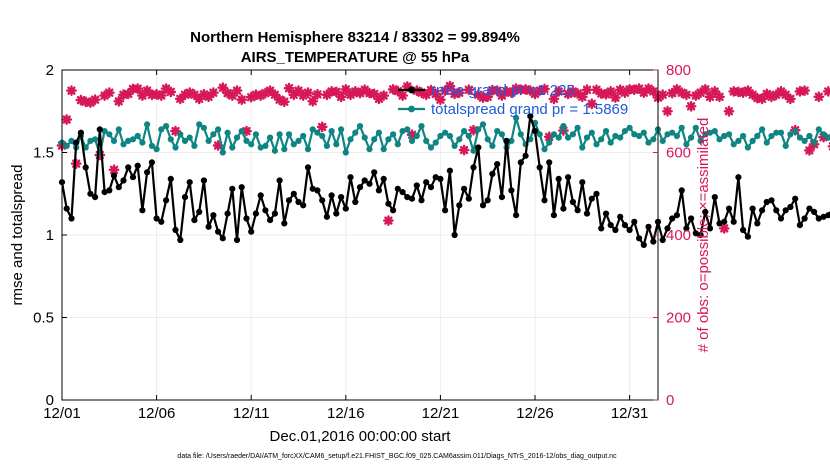 The height and width of the screenshot is (470, 830). I want to click on legend-label: rmse grand pr =1.225, so click(503, 90).